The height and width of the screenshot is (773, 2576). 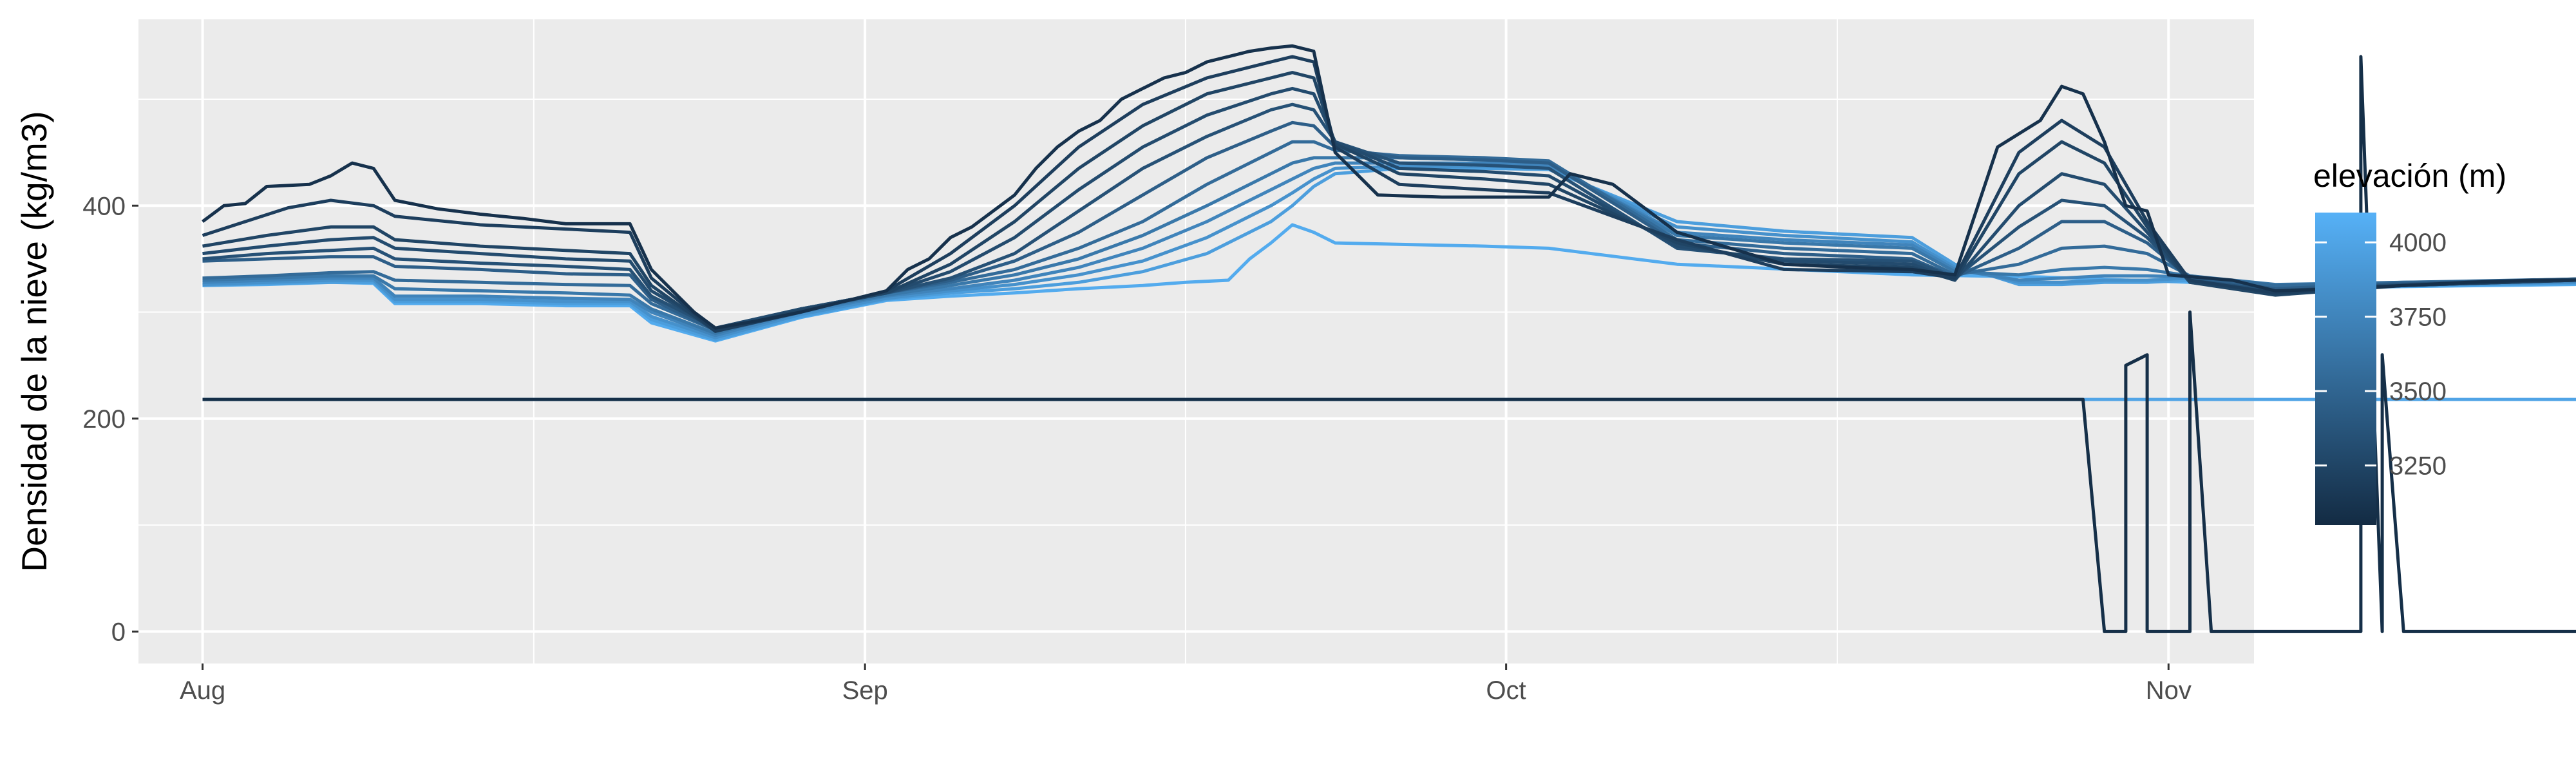 What do you see at coordinates (104, 419) in the screenshot?
I see `y-tick-label: 200` at bounding box center [104, 419].